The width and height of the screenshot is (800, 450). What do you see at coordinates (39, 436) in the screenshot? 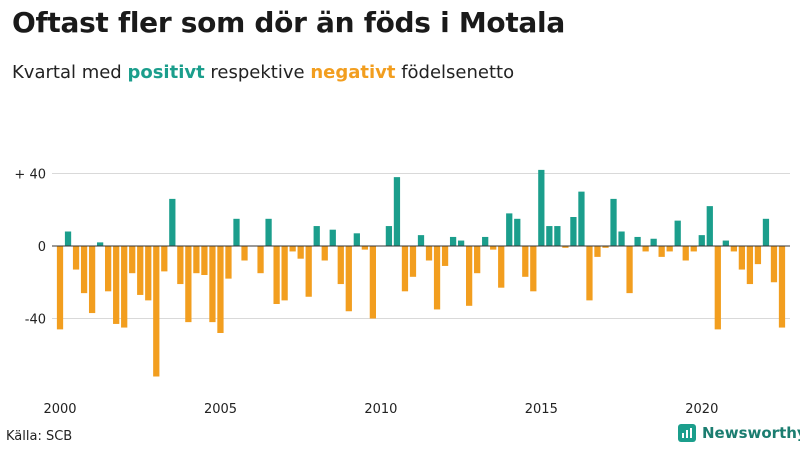
I see `source-note: Källa: SCB` at bounding box center [39, 436].